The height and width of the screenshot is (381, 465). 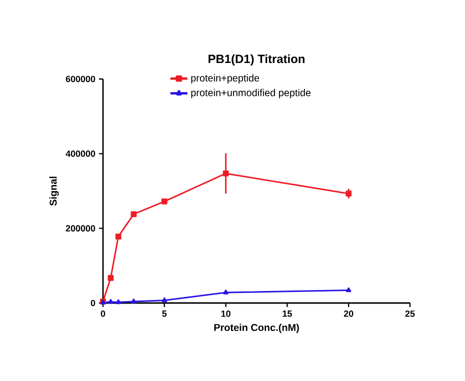 I want to click on x-tick-label: 10, so click(x=225, y=313).